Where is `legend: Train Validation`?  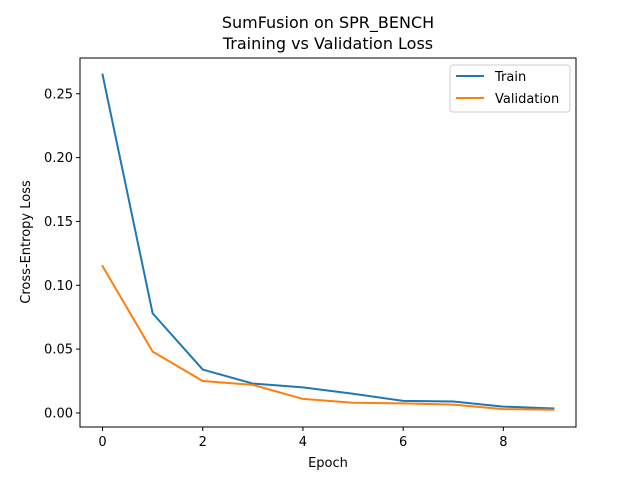
legend: Train Validation is located at coordinates (510, 88).